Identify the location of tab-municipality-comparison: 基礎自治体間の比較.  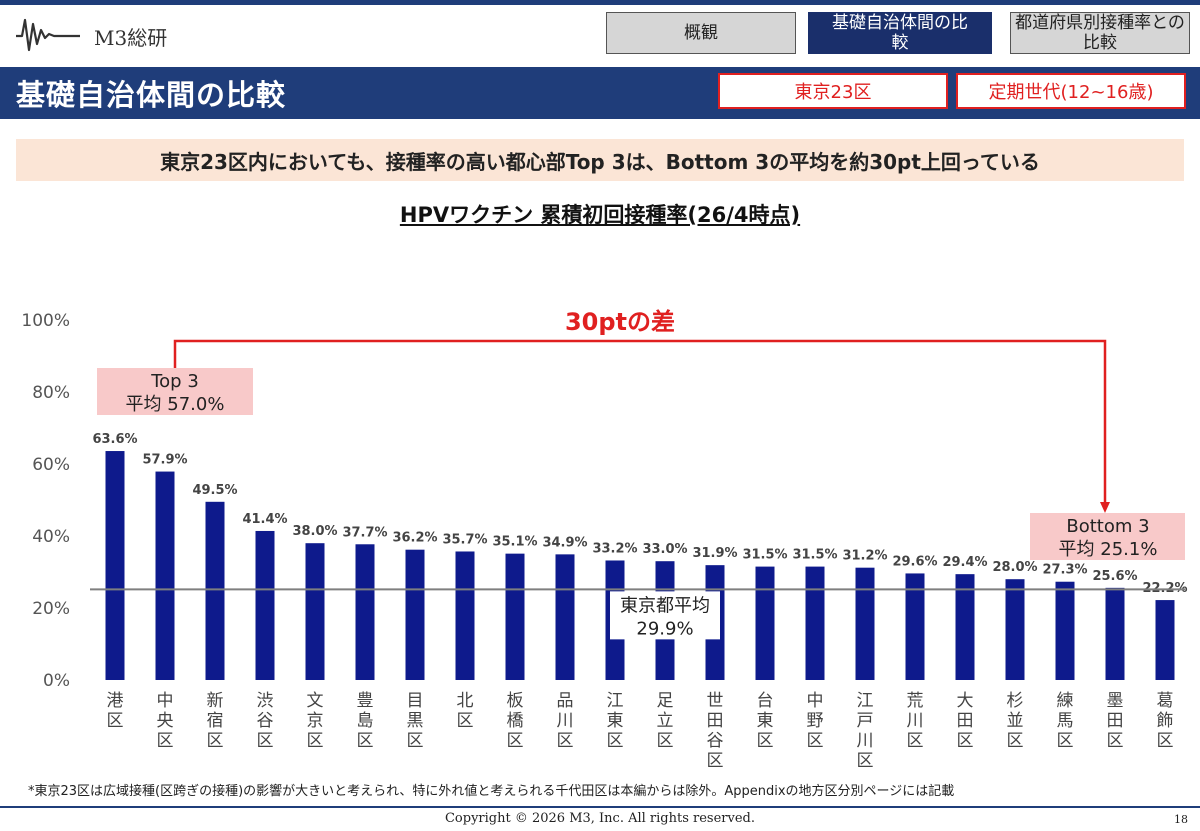
(900, 33).